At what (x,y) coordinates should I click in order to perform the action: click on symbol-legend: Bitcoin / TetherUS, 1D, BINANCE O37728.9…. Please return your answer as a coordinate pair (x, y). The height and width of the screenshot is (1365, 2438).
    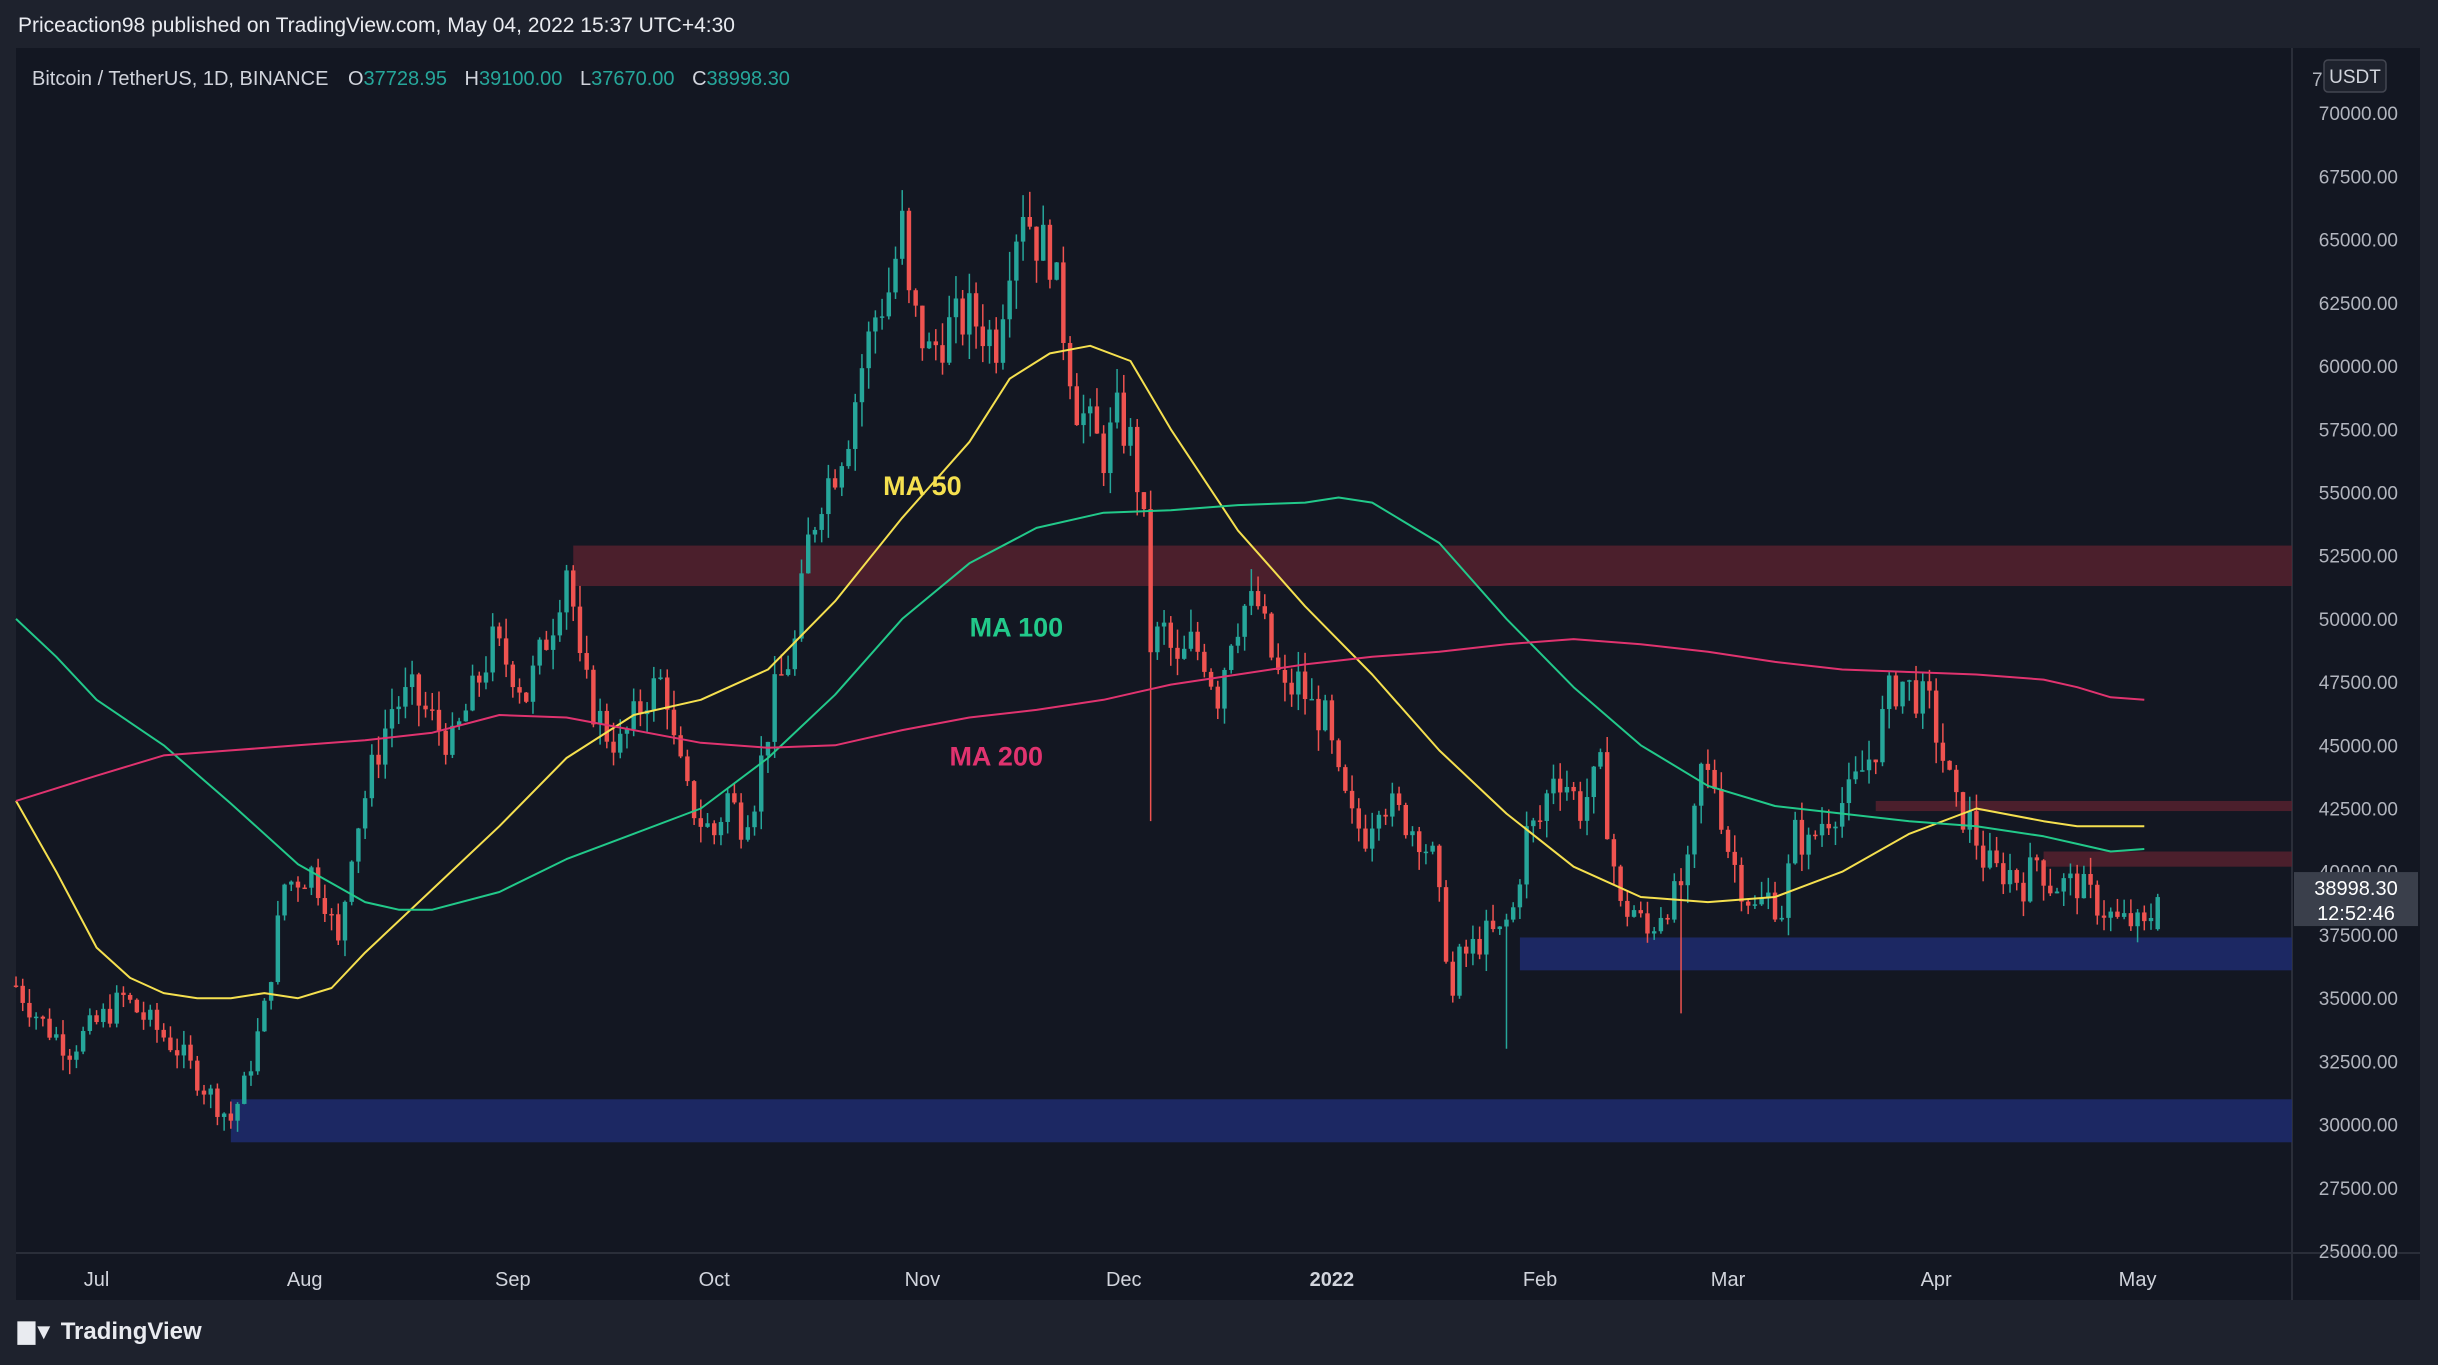
    Looking at the image, I should click on (411, 79).